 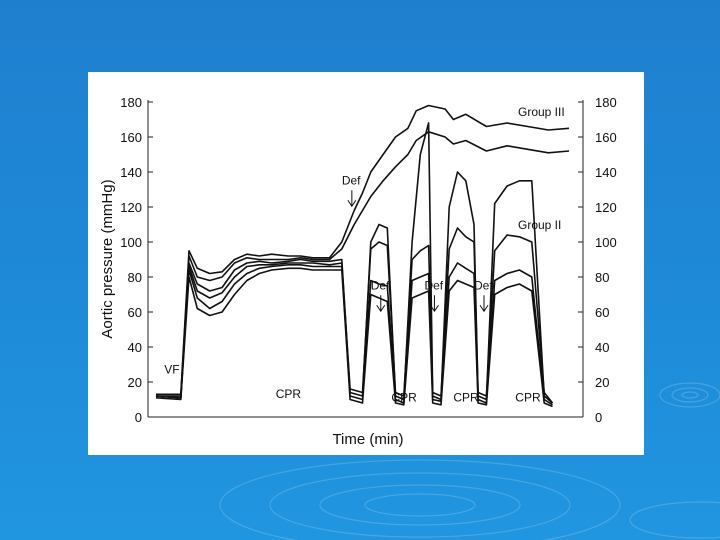 I want to click on right-tick-label: 180, so click(x=606, y=102).